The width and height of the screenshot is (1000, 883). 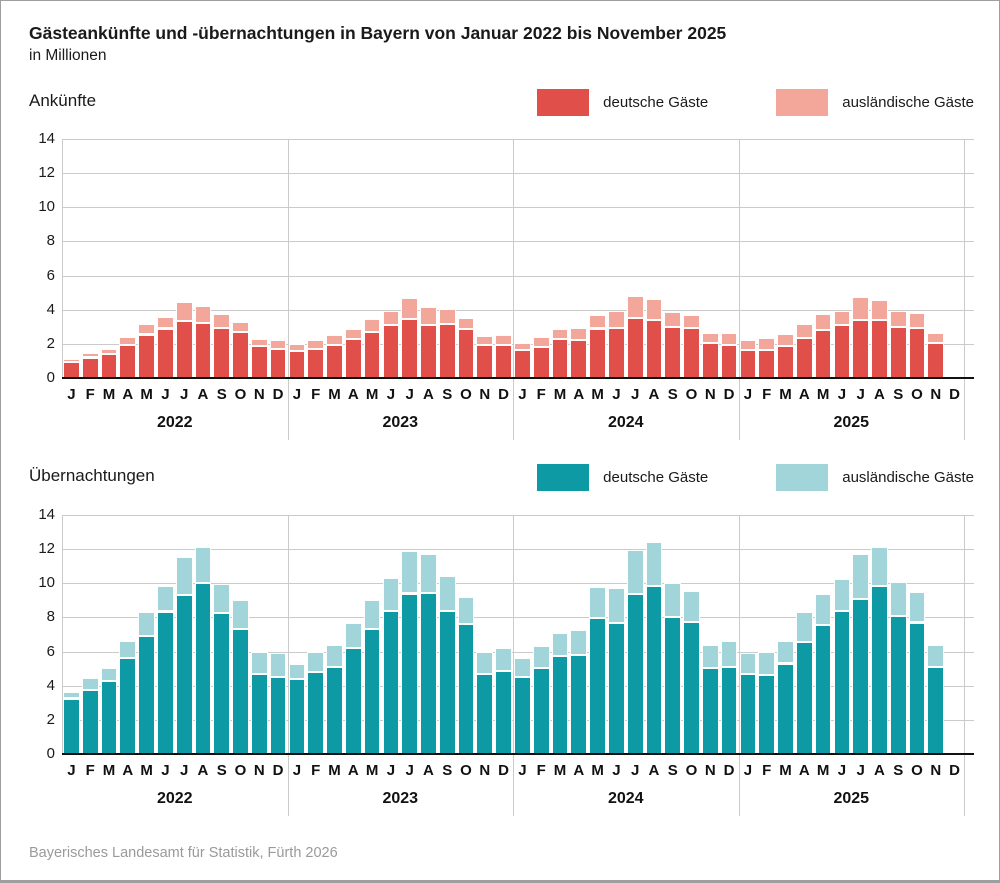 I want to click on legend-label-foreign: ausländische Gäste, so click(x=908, y=477).